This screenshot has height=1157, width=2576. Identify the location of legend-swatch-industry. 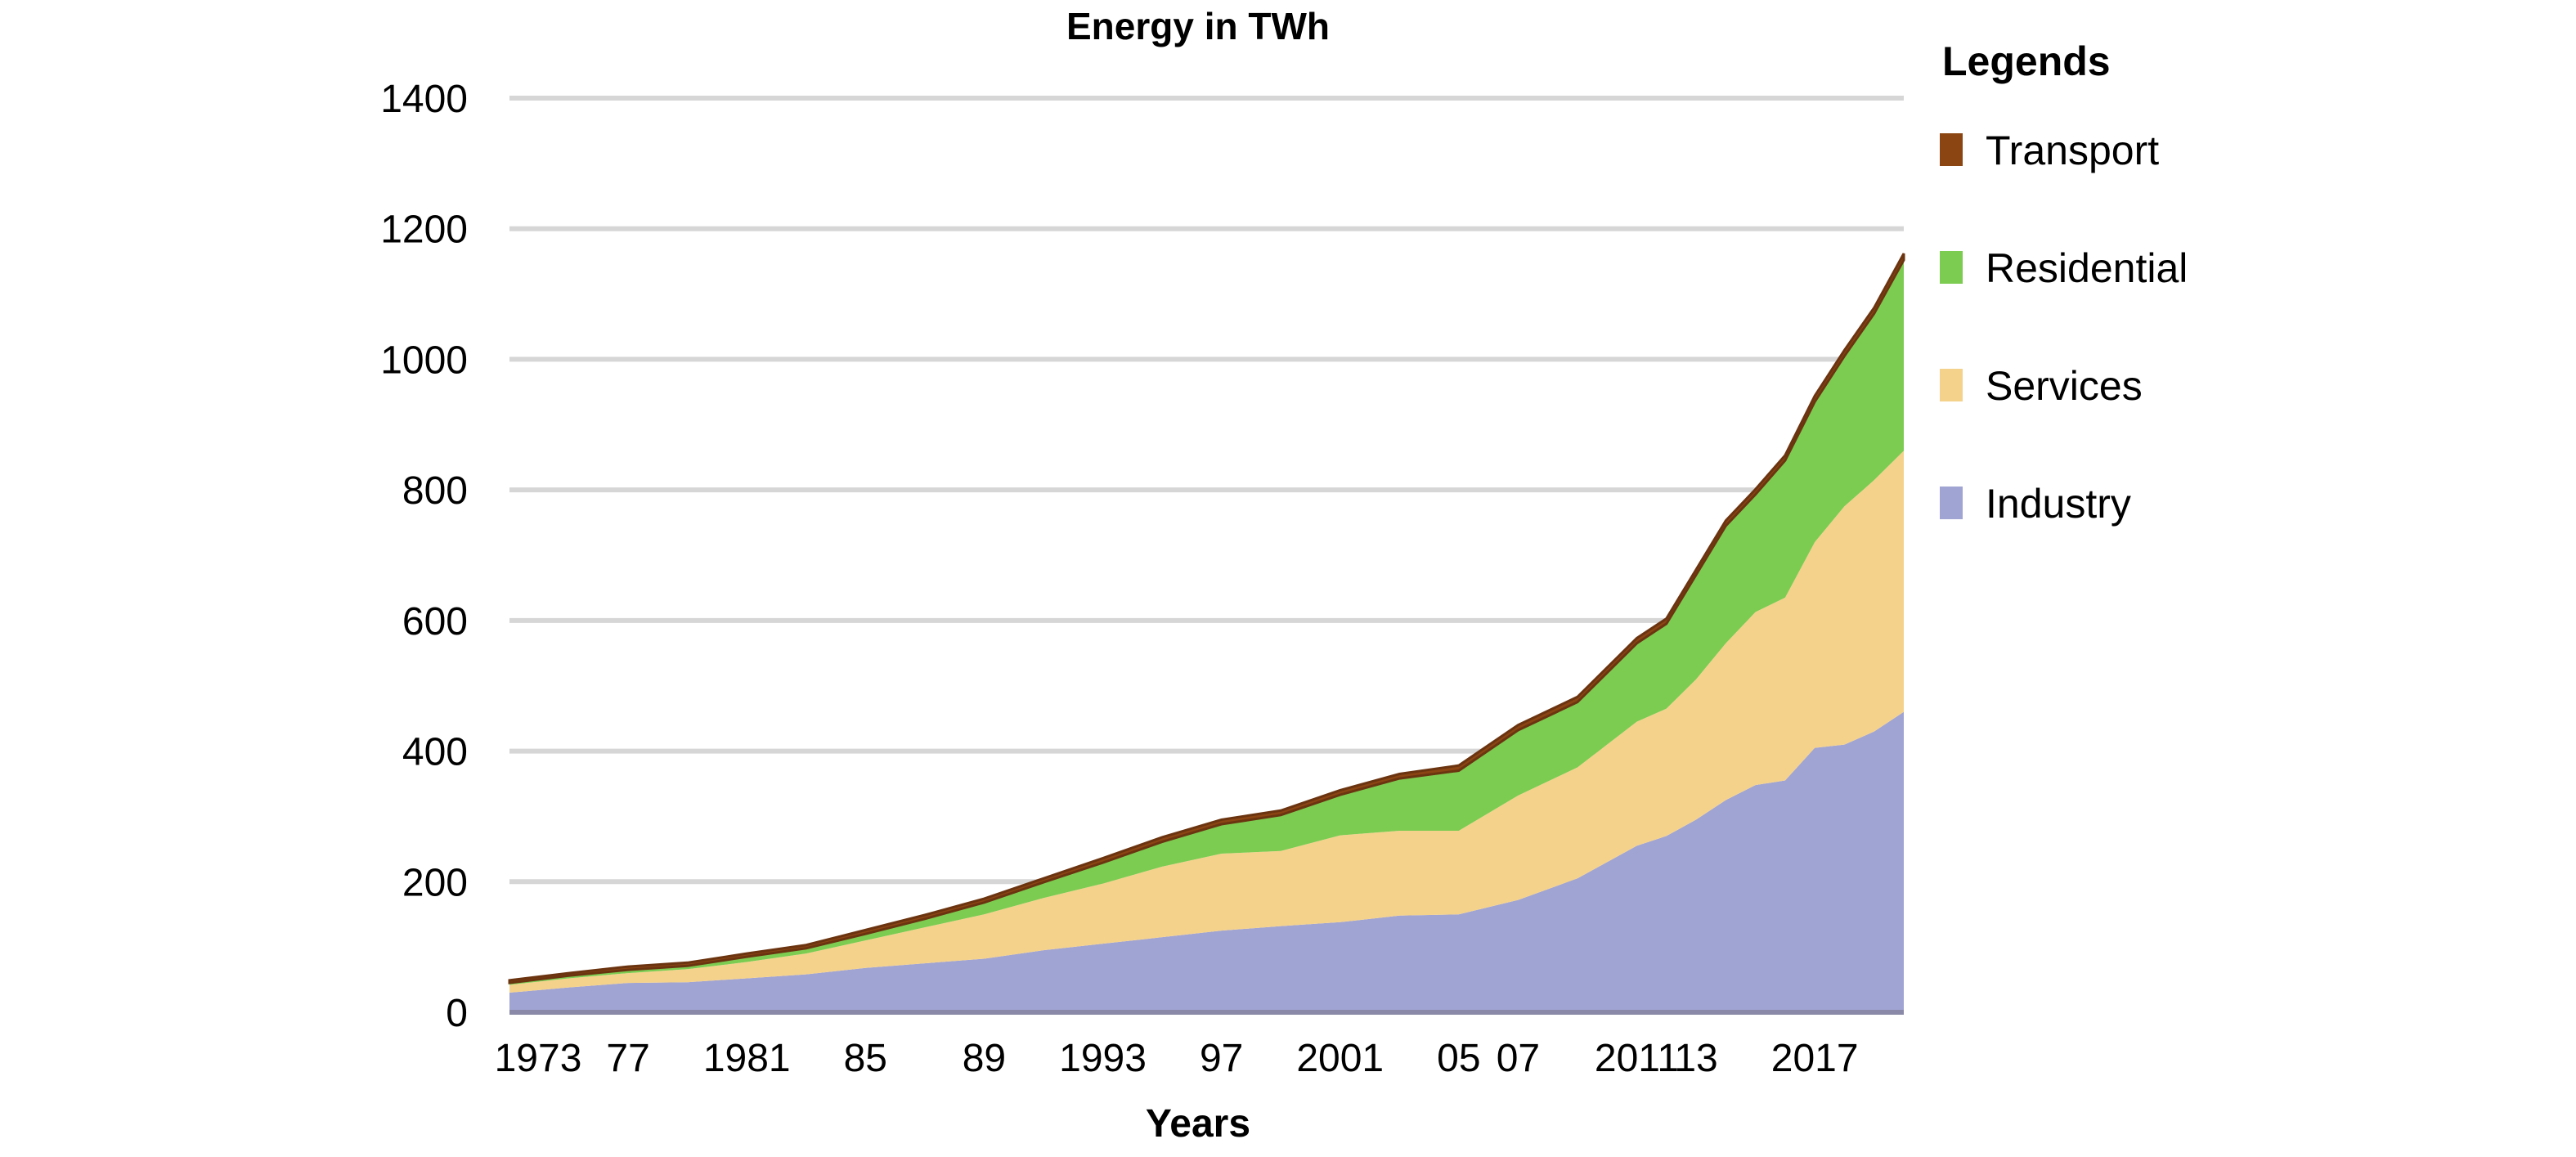
(1951, 503).